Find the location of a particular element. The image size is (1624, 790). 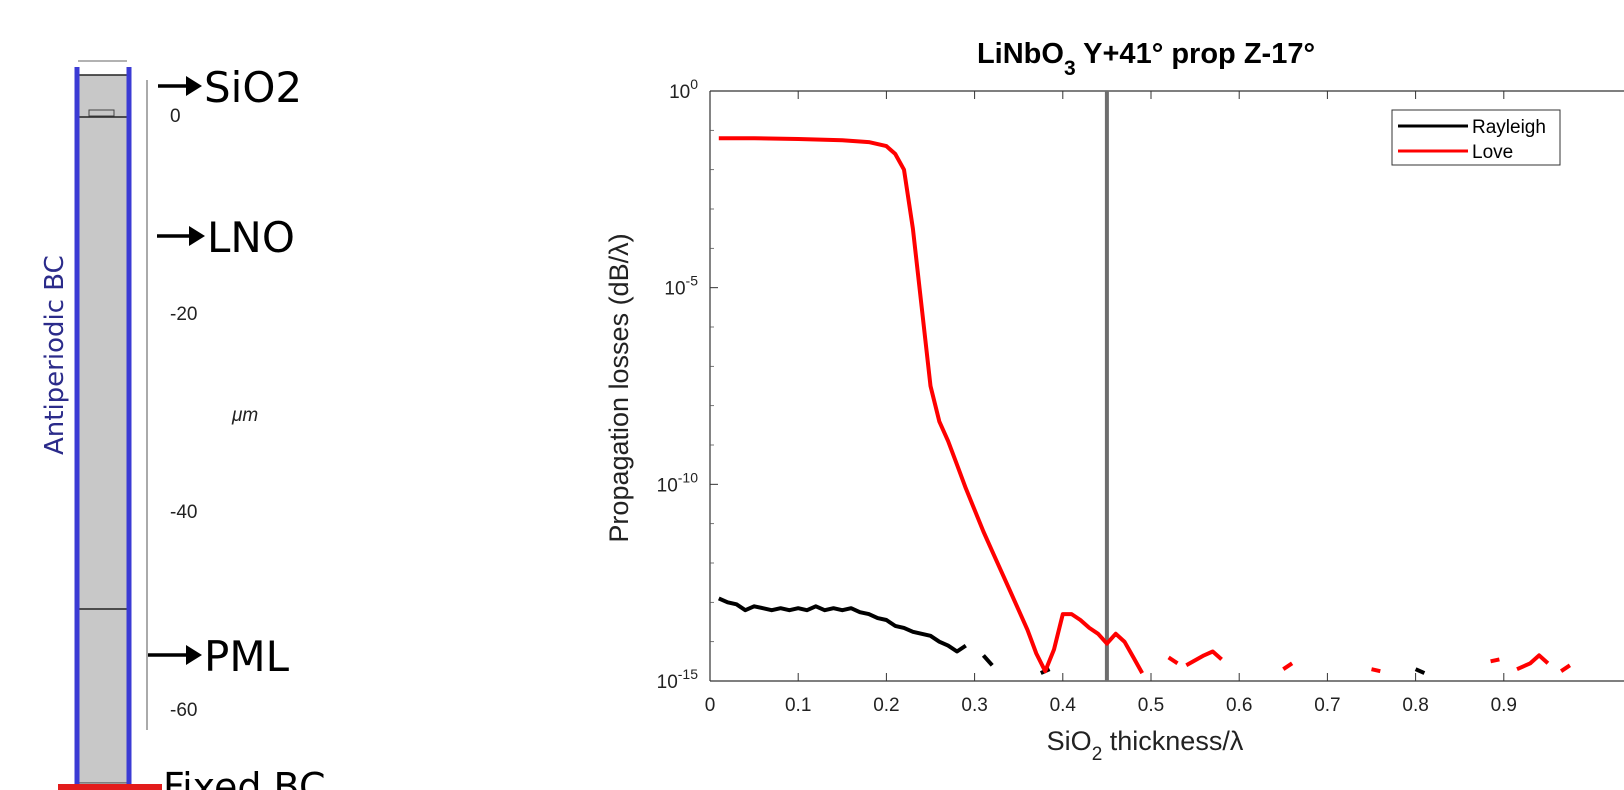

depth-tick-0: 0 is located at coordinates (175, 116).